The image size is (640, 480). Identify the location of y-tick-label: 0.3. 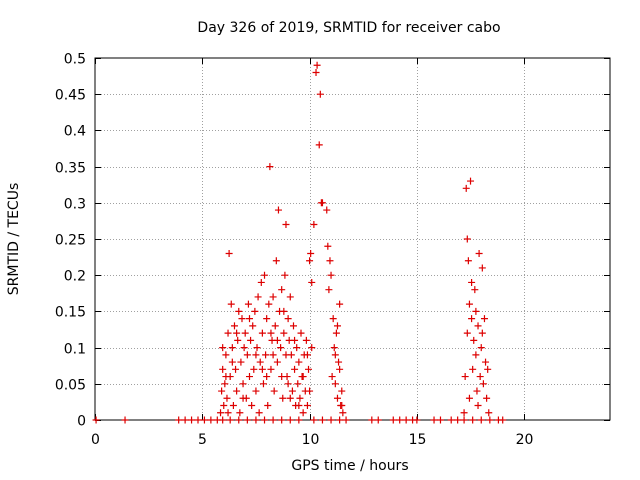
(75, 205).